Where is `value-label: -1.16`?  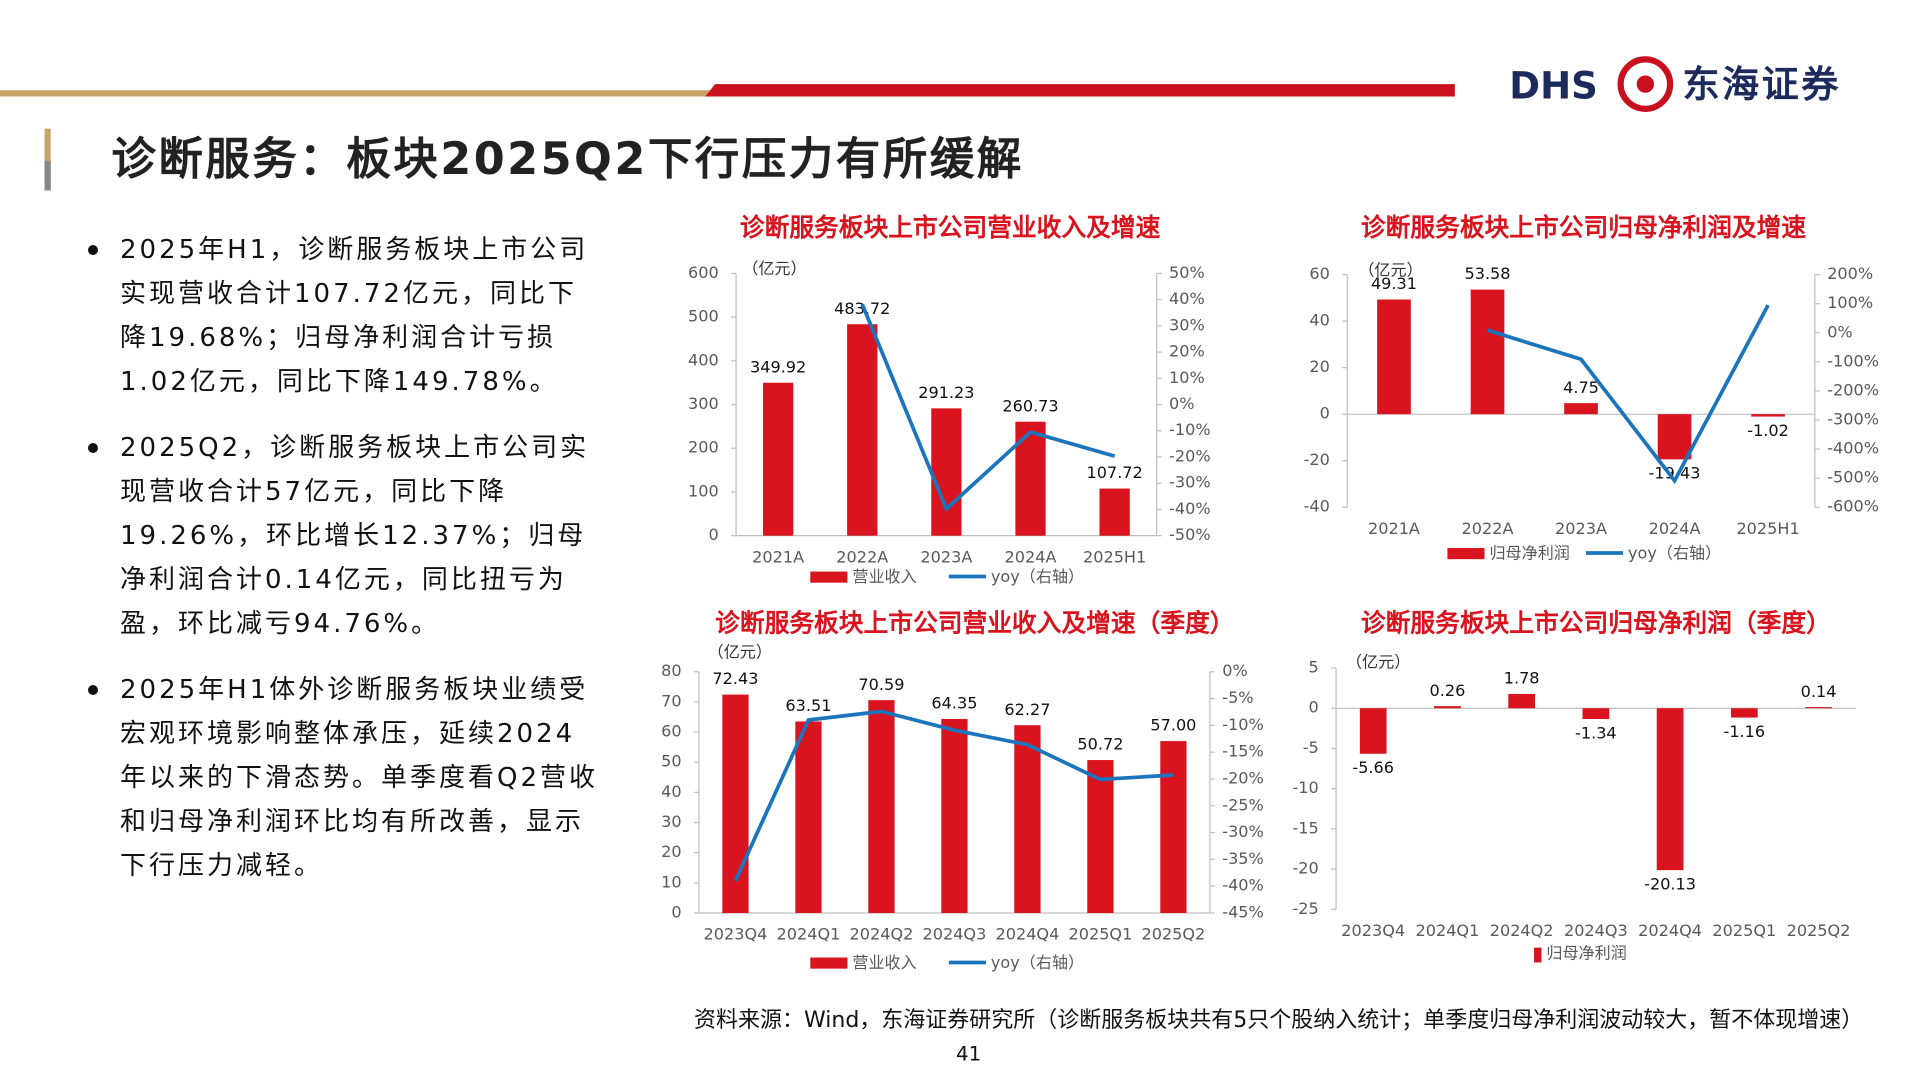 value-label: -1.16 is located at coordinates (1745, 731).